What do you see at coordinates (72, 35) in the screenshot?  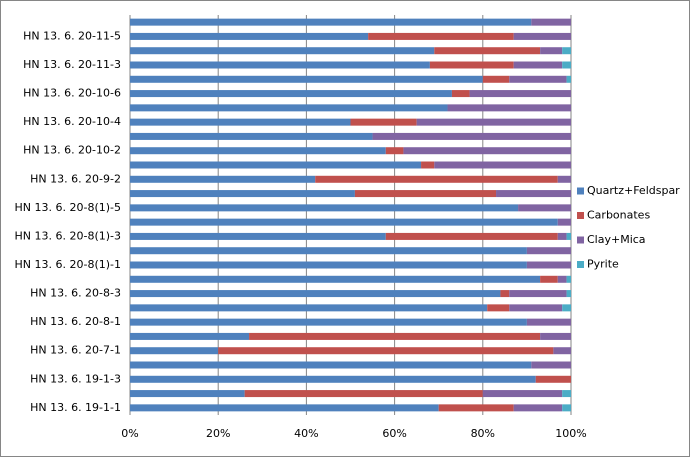 I see `y-tick-label: HN 13. 6. 20-11-5` at bounding box center [72, 35].